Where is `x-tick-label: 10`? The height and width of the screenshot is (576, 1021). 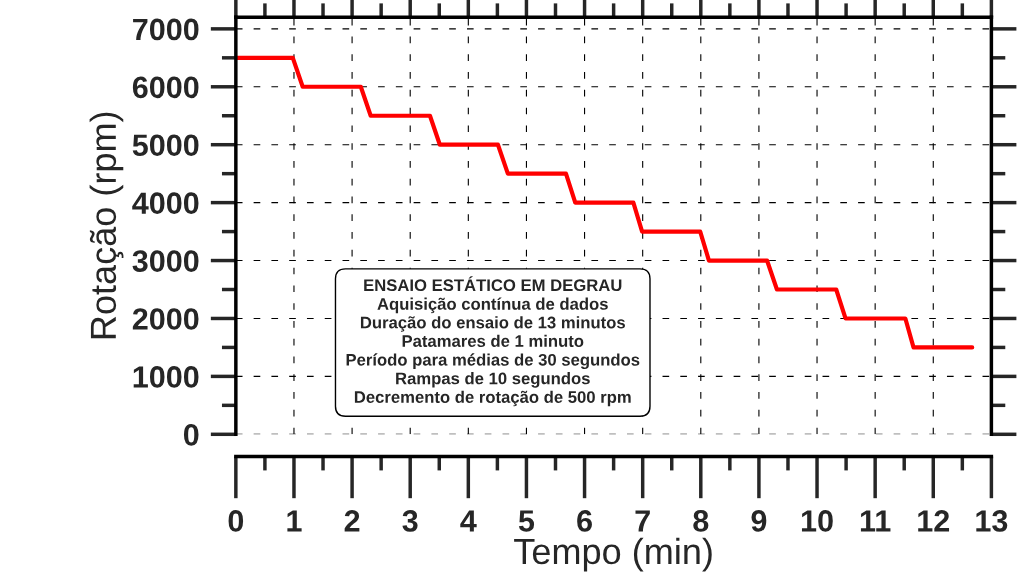
x-tick-label: 10 is located at coordinates (817, 521).